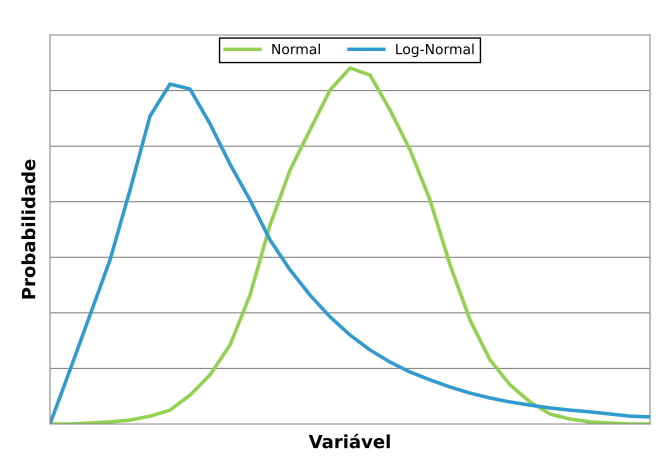 The height and width of the screenshot is (456, 661). I want to click on x-axis-title: Variável, so click(349, 441).